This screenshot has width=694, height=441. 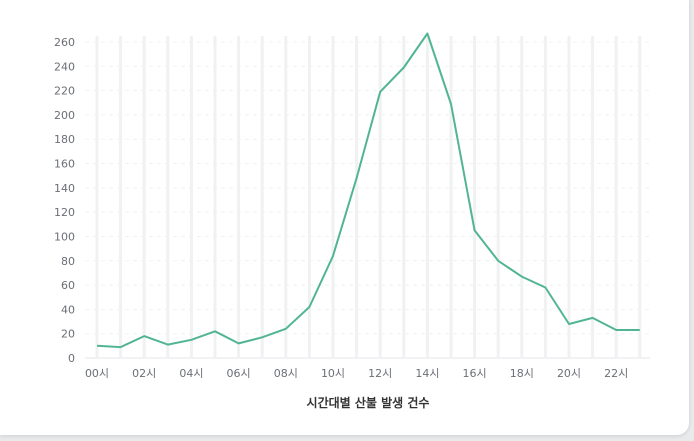 I want to click on x-tick-label: 02시, so click(x=144, y=373).